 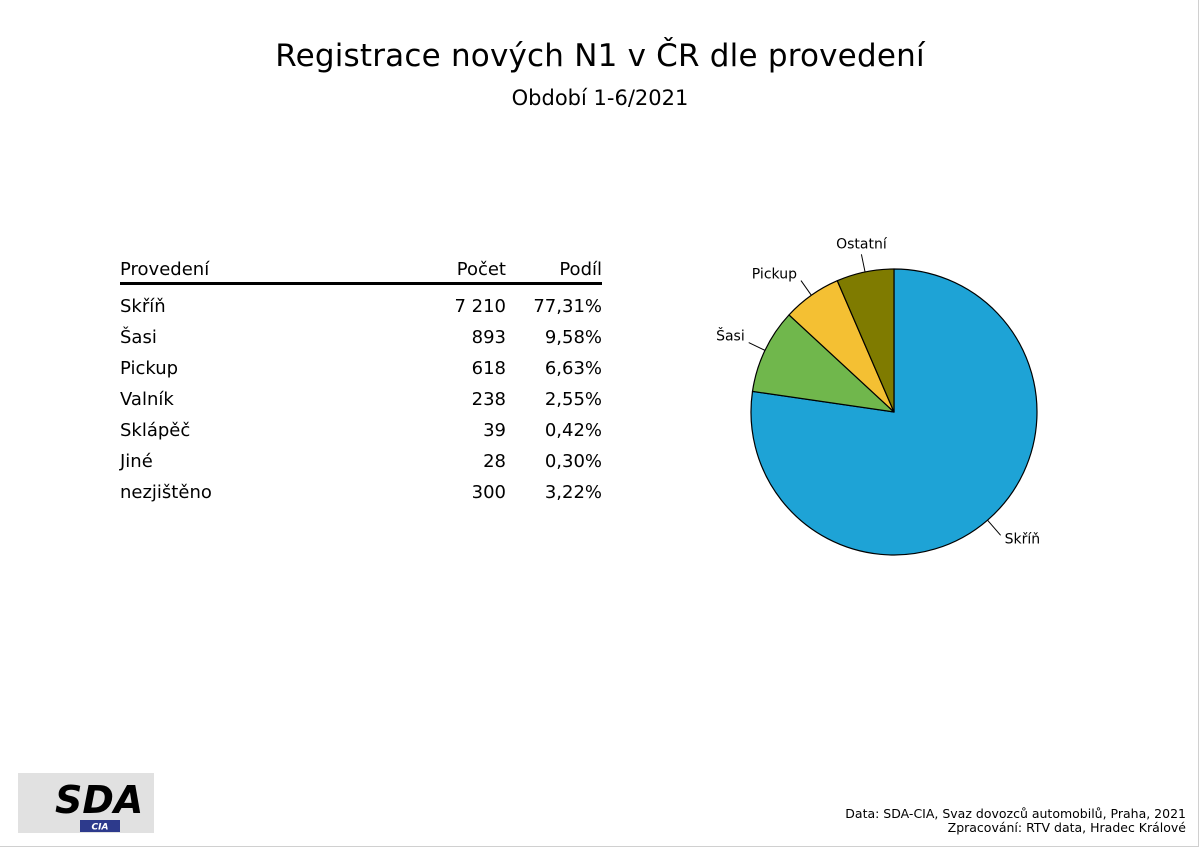 What do you see at coordinates (361, 303) in the screenshot?
I see `table-row: Skříň 7 210 77,31%` at bounding box center [361, 303].